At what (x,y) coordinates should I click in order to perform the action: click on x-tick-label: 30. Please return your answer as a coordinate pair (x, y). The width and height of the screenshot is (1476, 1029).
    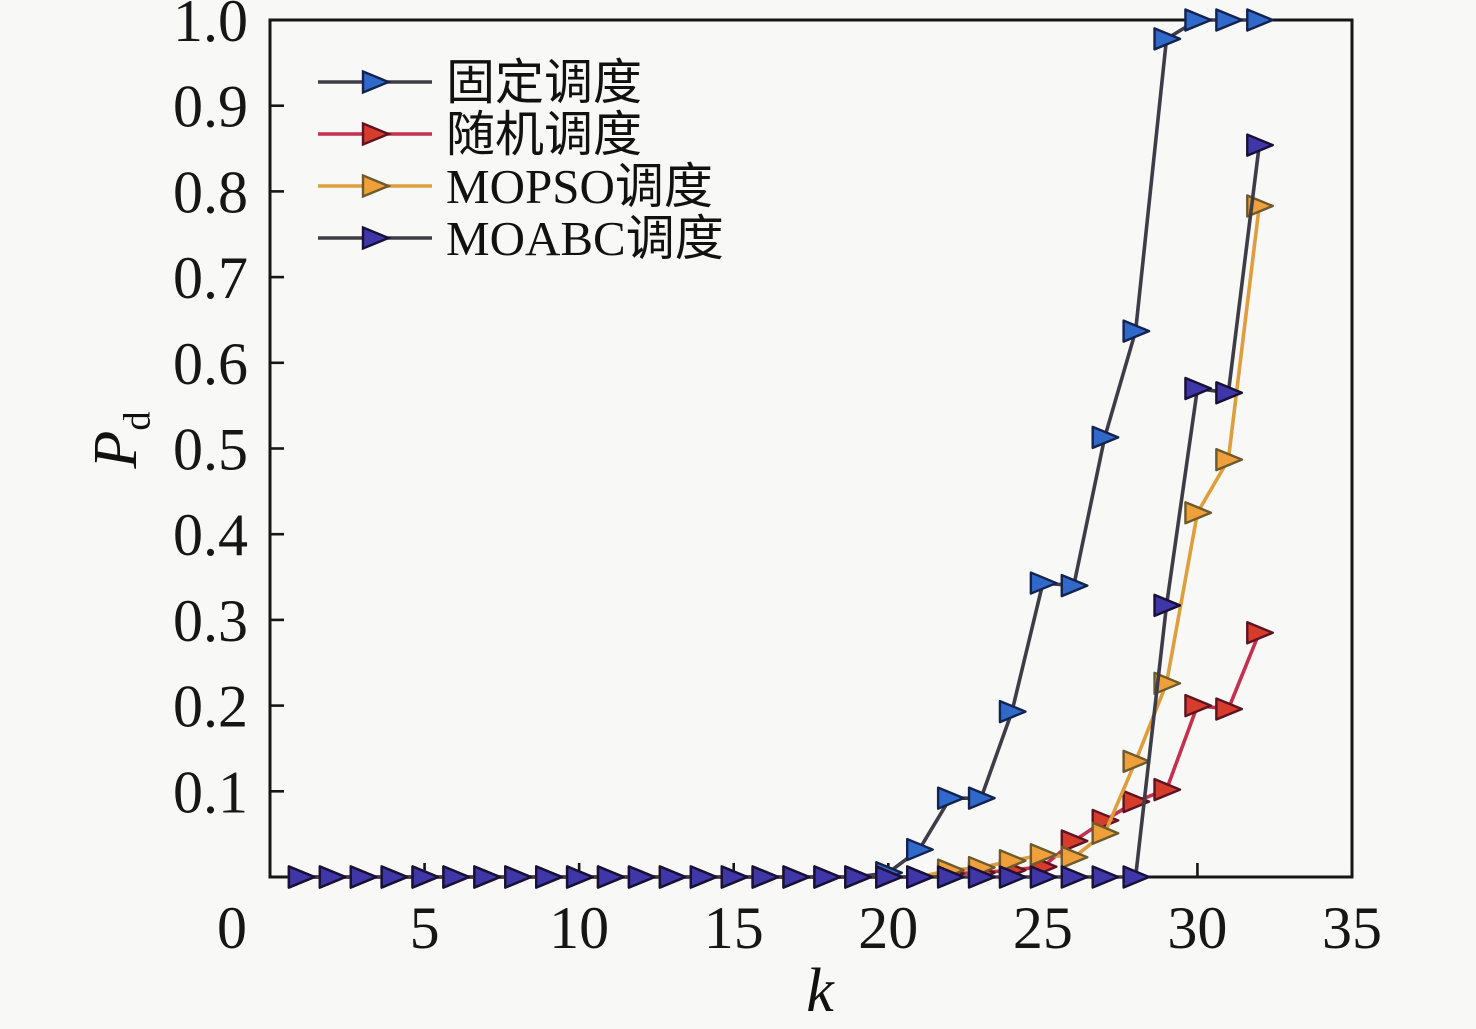
    Looking at the image, I should click on (1197, 928).